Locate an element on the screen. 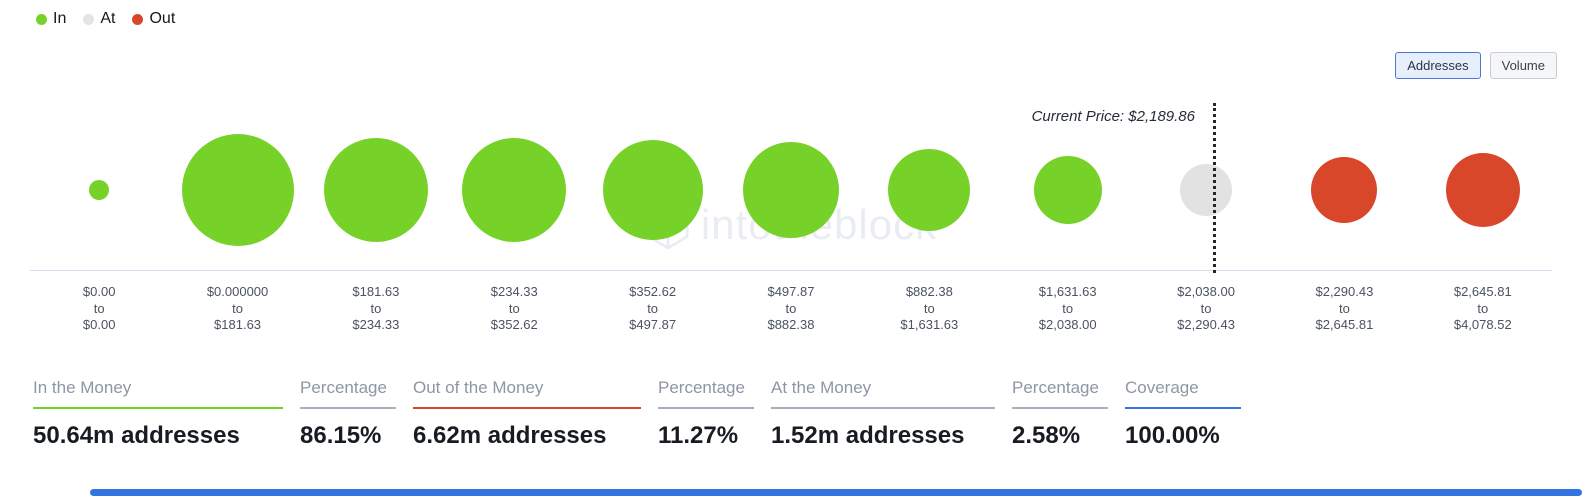  horizontal-scrollbar is located at coordinates (836, 492).